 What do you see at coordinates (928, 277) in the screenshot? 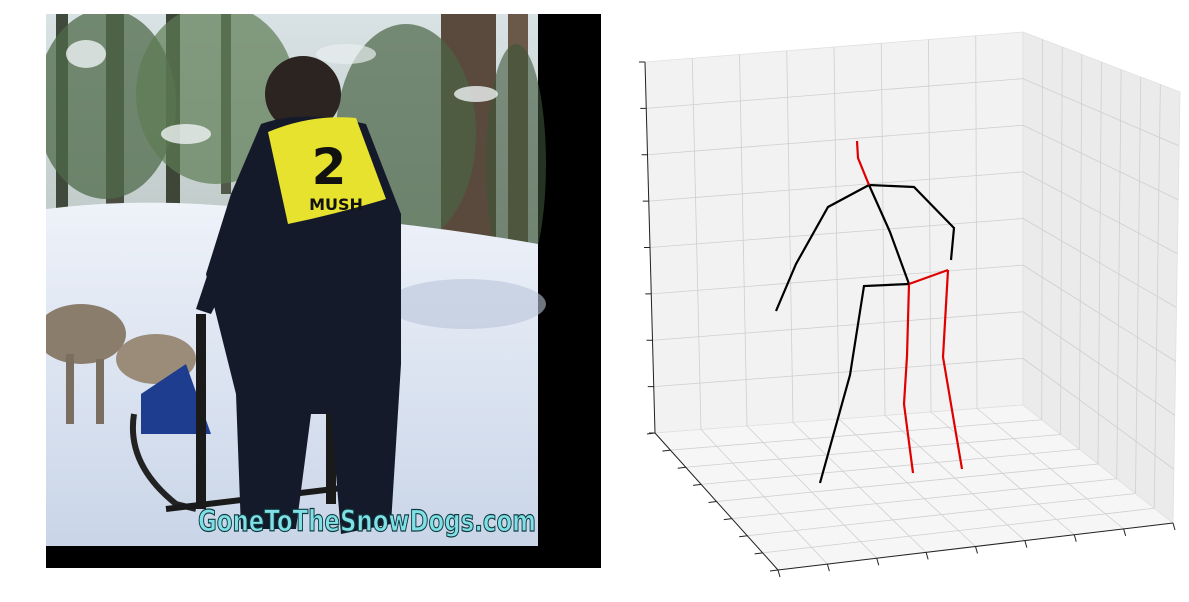
I see `hip-right` at bounding box center [928, 277].